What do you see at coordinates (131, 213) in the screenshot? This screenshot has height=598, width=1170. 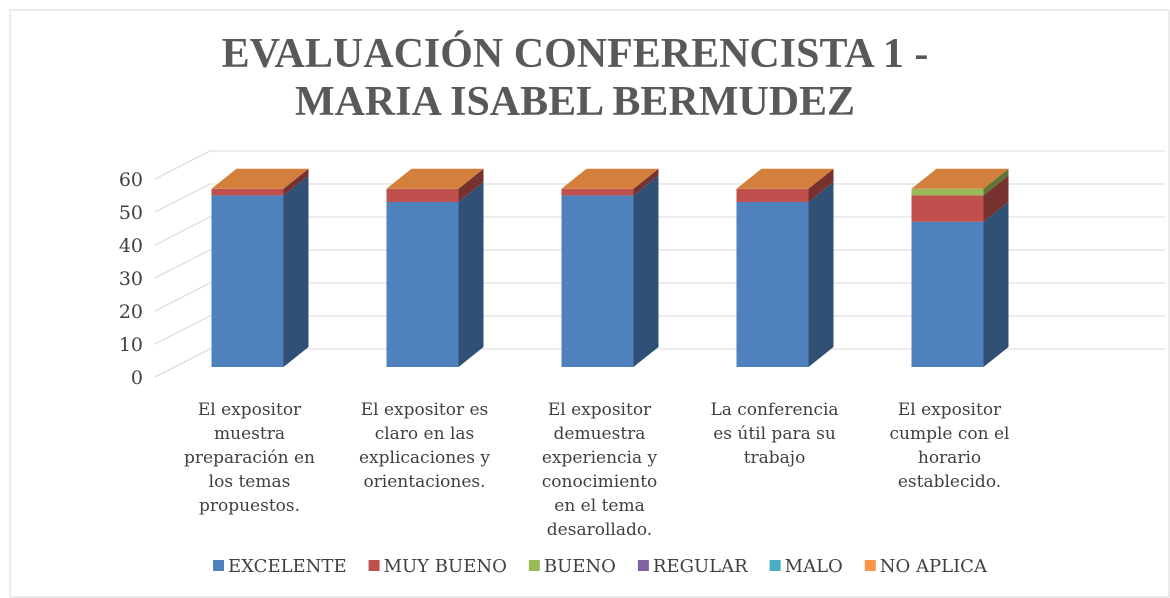 I see `y-tick-label: 50` at bounding box center [131, 213].